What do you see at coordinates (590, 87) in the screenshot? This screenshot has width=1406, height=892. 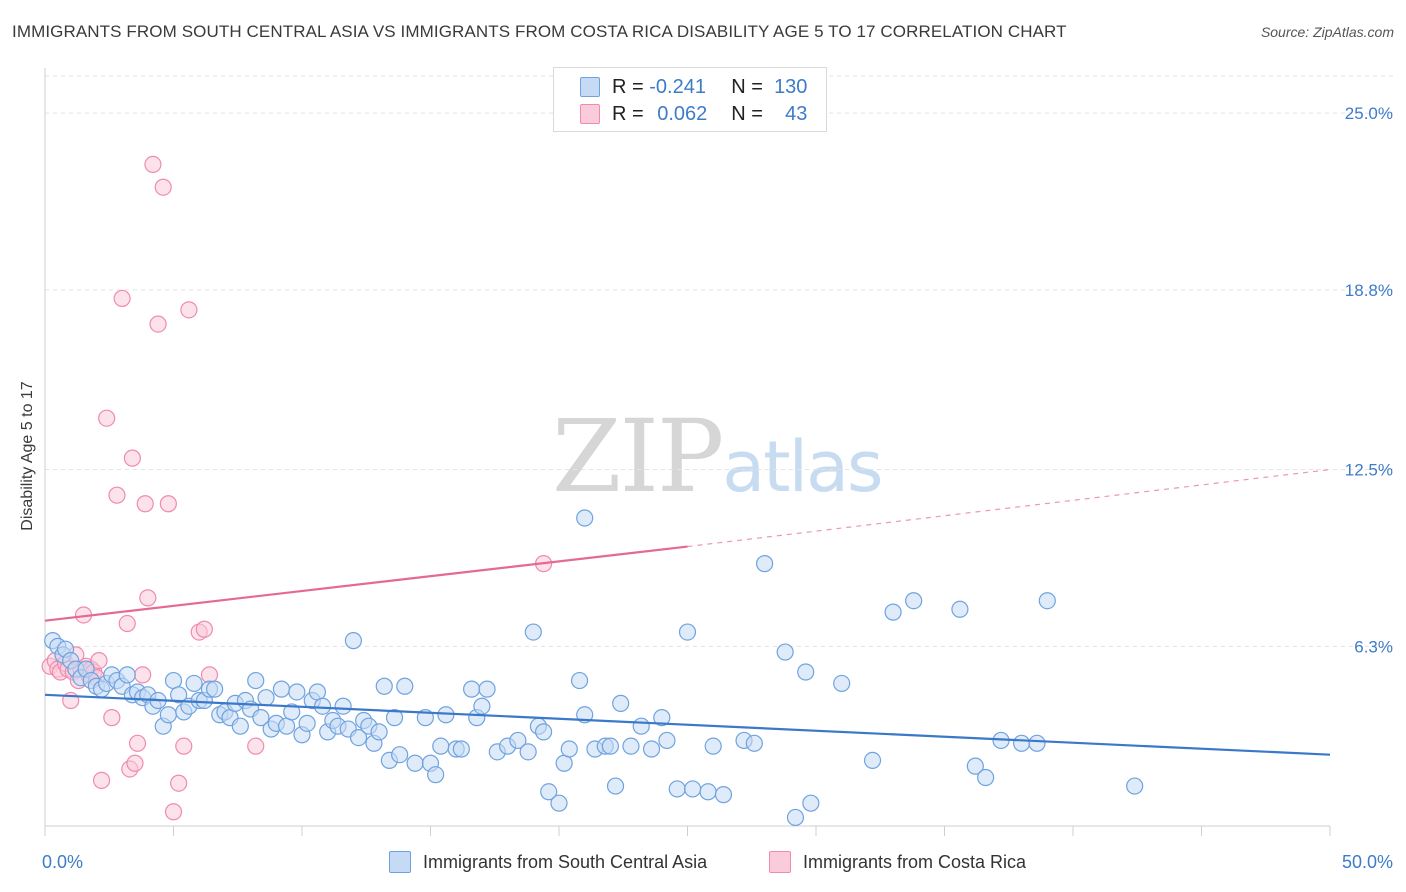 I see `legend-swatch-blue` at bounding box center [590, 87].